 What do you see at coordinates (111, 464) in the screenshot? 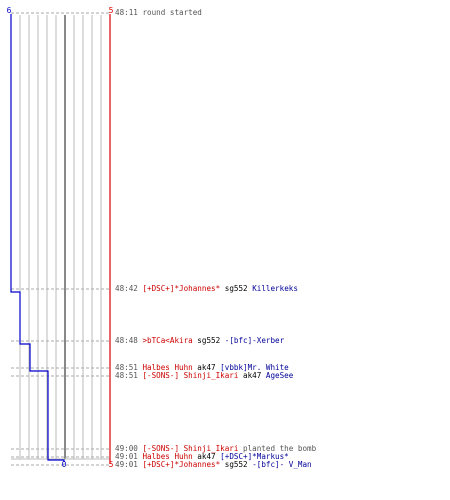
I see `axis-label-right-bottom: 5` at bounding box center [111, 464].